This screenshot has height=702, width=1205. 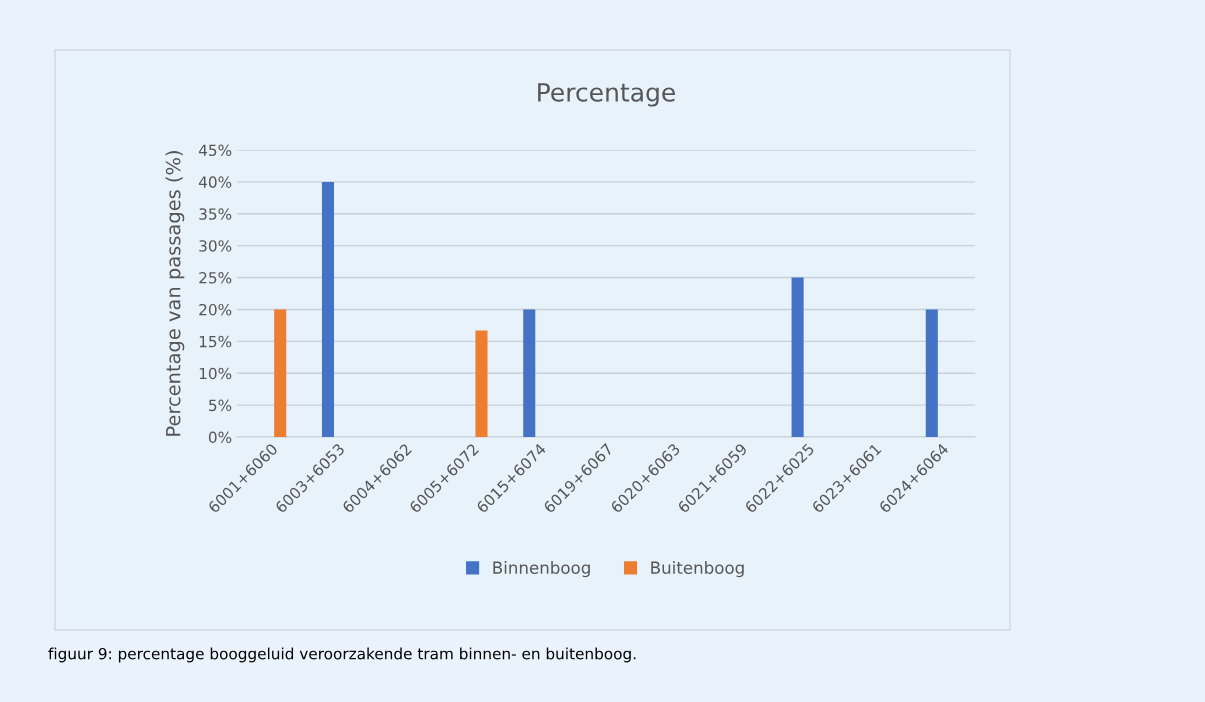 I want to click on legend-label: Binnenboog, so click(x=541, y=569).